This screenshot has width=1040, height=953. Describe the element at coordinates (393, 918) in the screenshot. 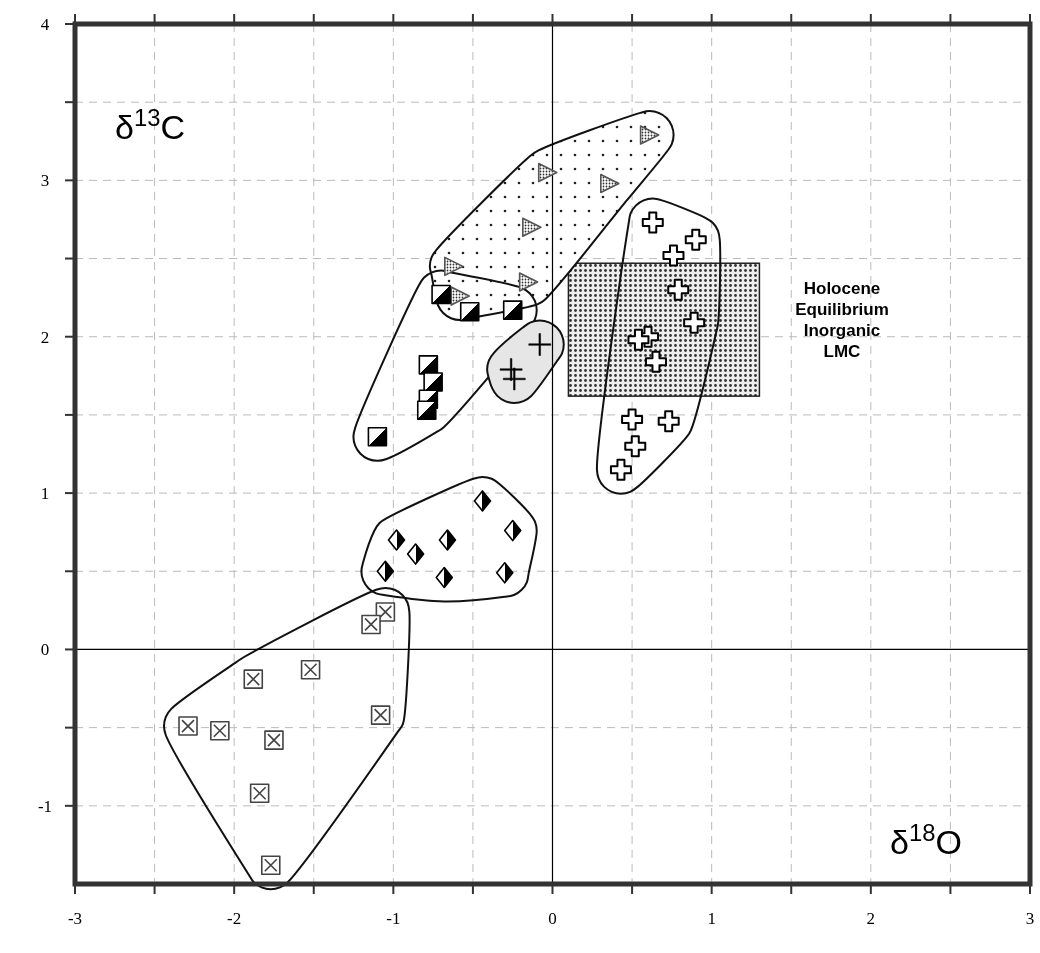

I see `x-tick-label: -1` at that location.